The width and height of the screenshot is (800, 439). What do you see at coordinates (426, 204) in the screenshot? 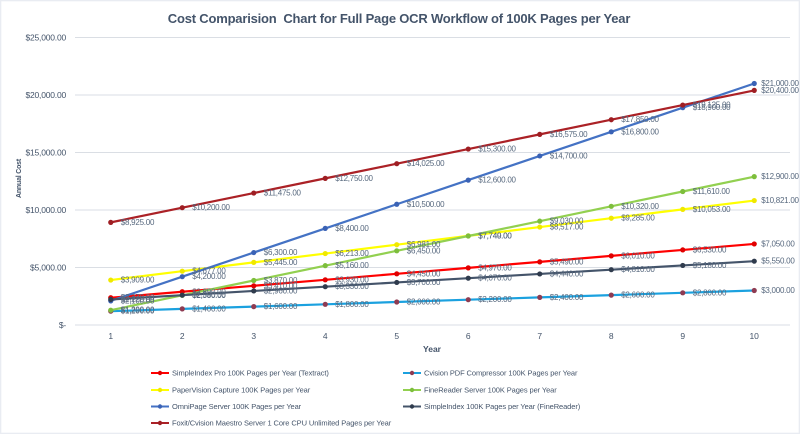
I see `svg-text: $10,500.00` at bounding box center [426, 204].